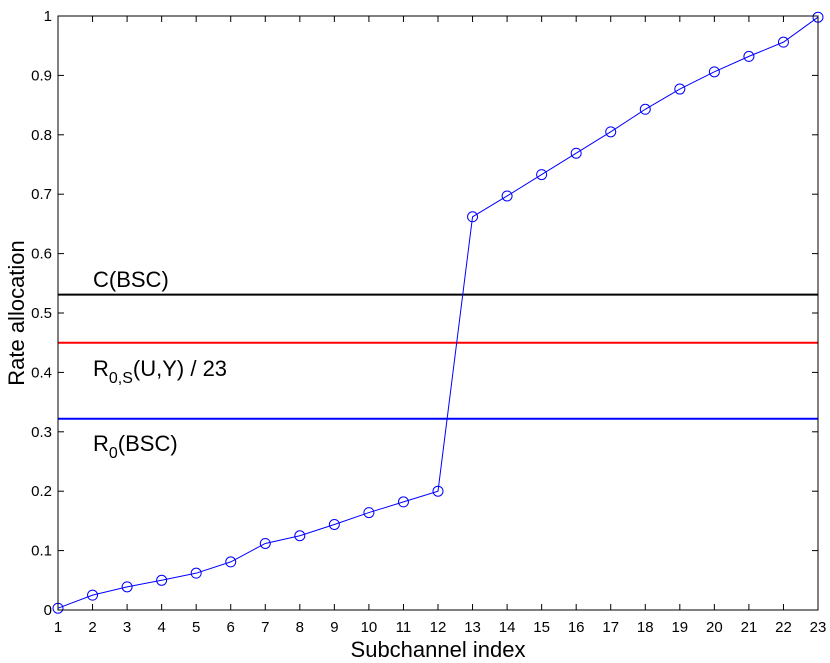 The image size is (830, 663). I want to click on x-tick-label: 13, so click(472, 627).